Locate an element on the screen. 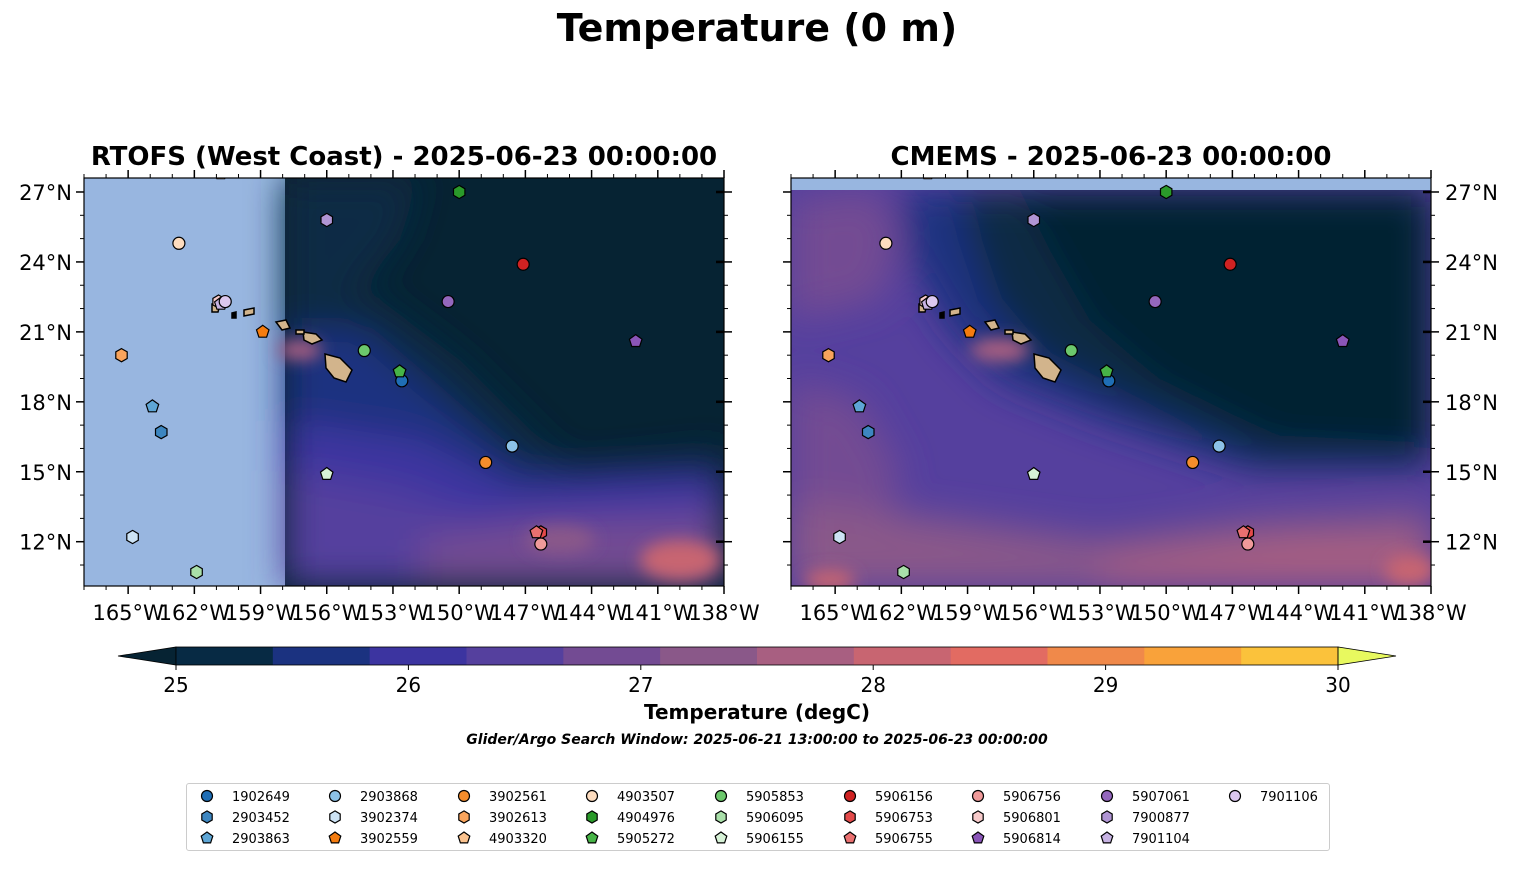  lat-tick-label: 24°N is located at coordinates (1471, 263).